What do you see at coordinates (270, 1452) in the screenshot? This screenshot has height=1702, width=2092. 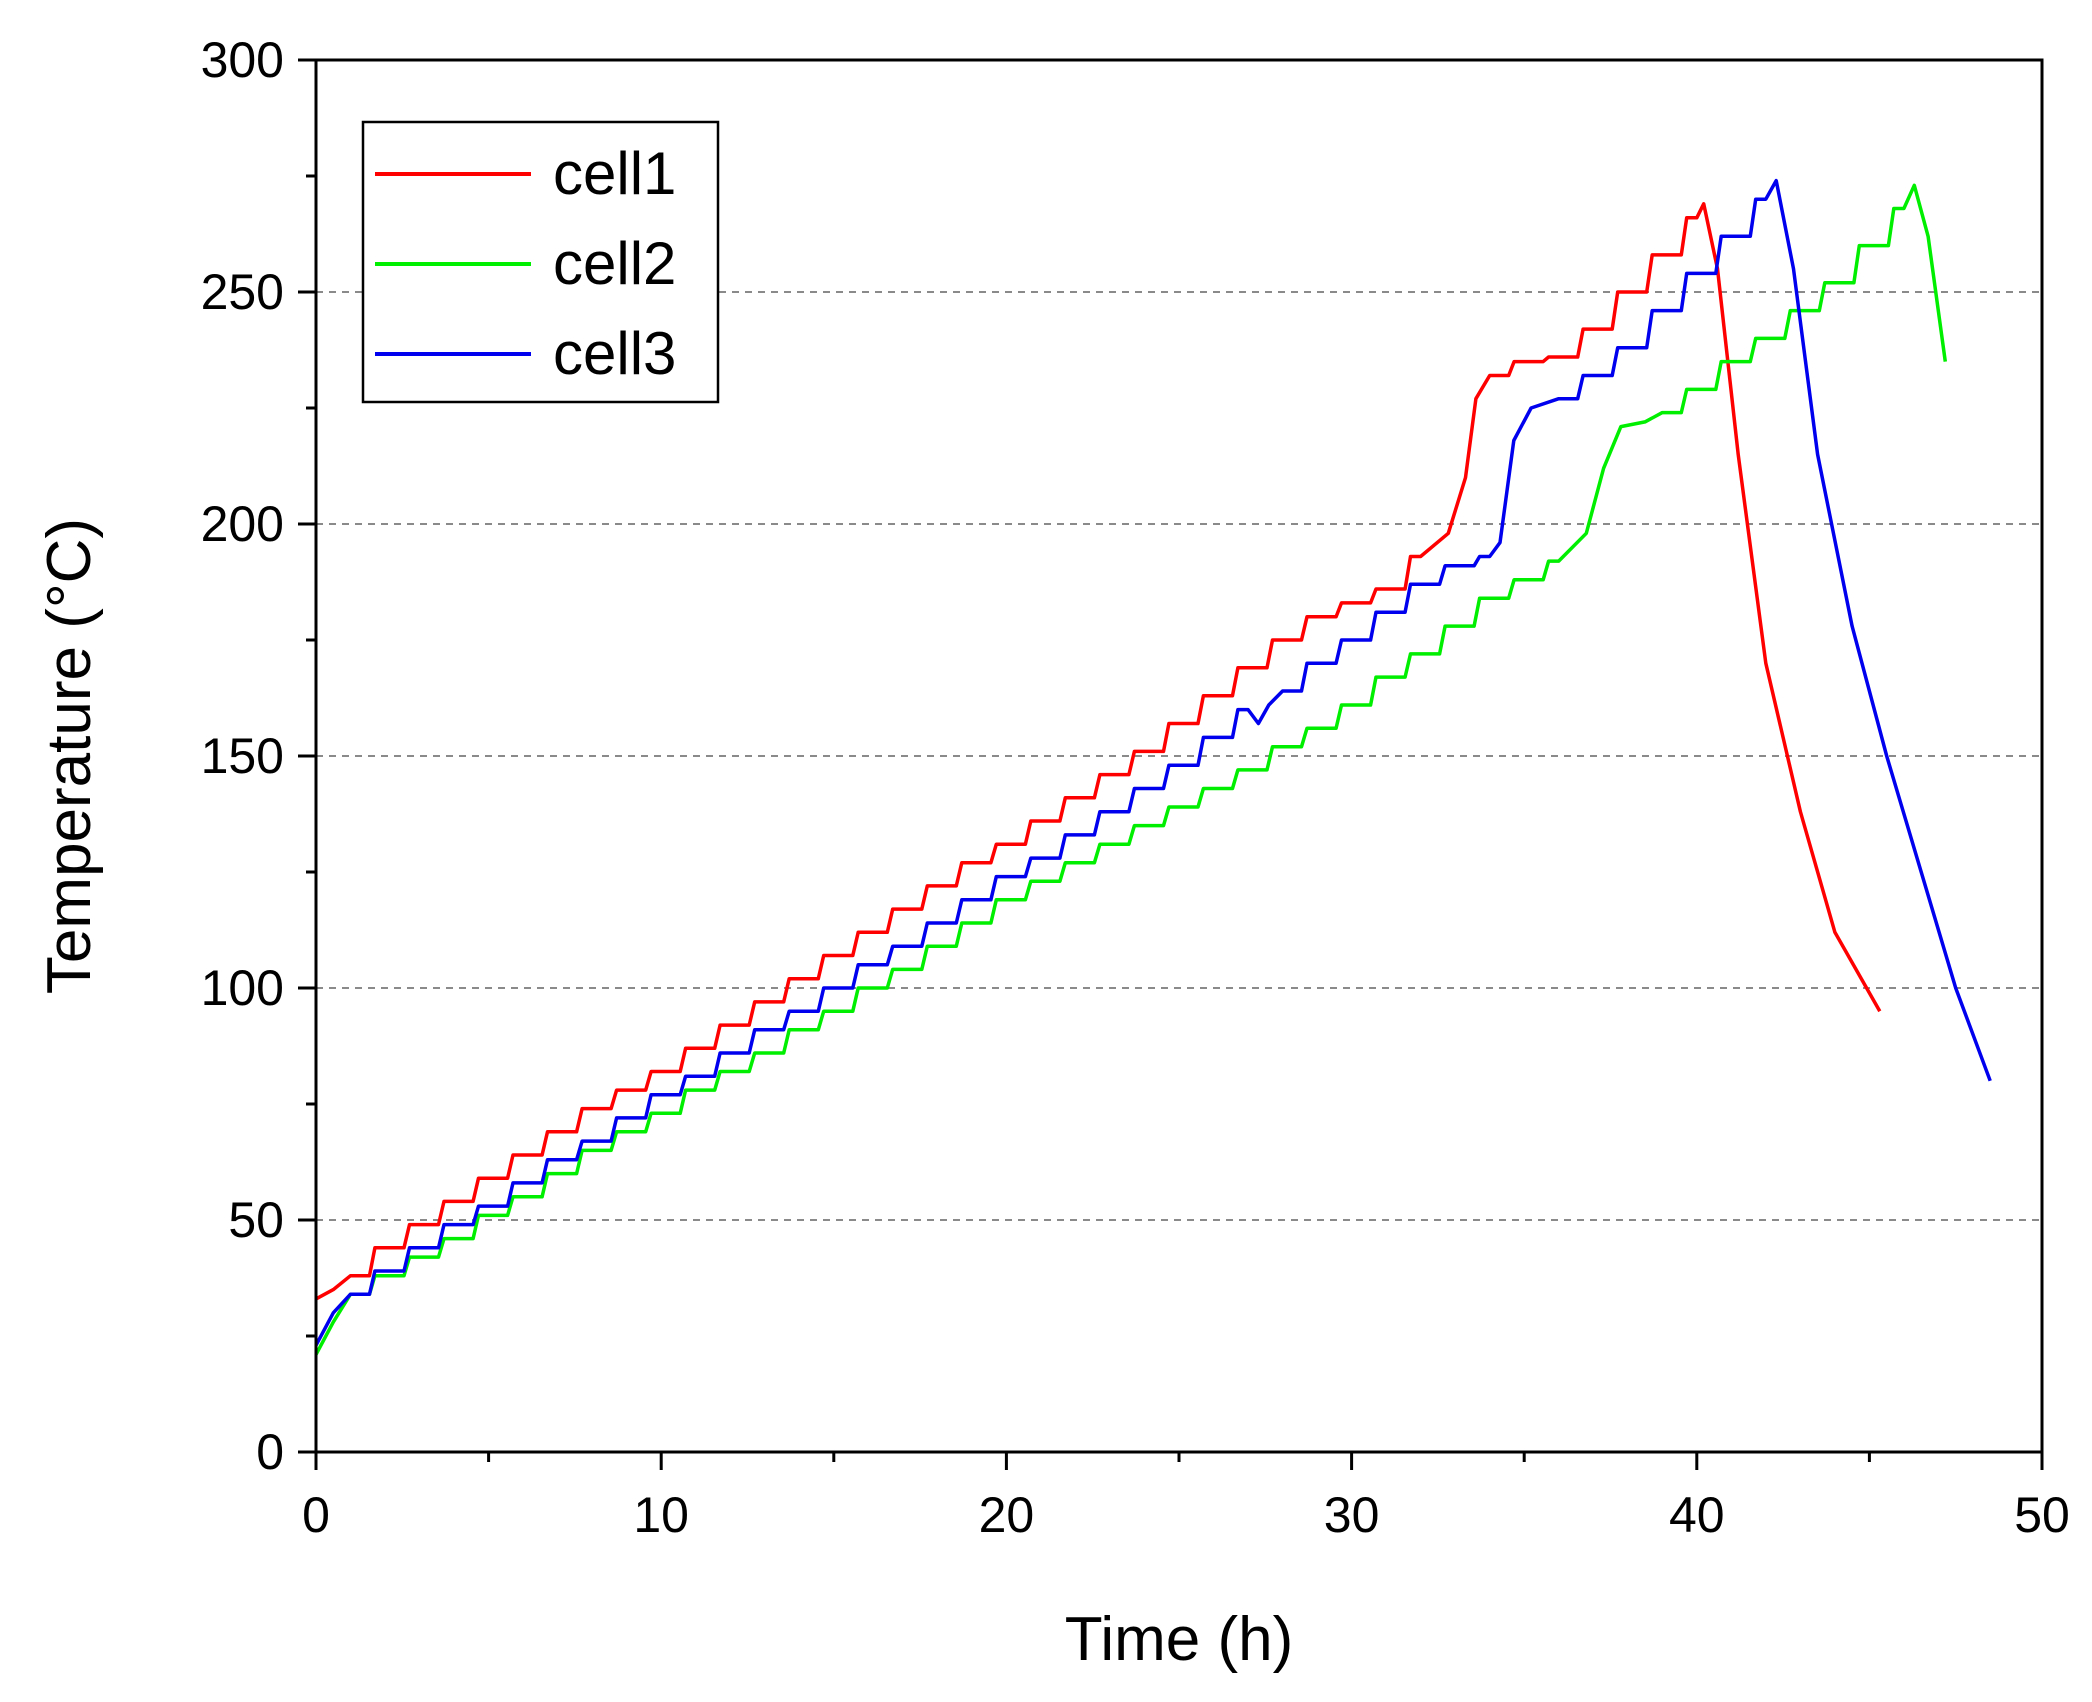 I see `y-tick-label: 0` at bounding box center [270, 1452].